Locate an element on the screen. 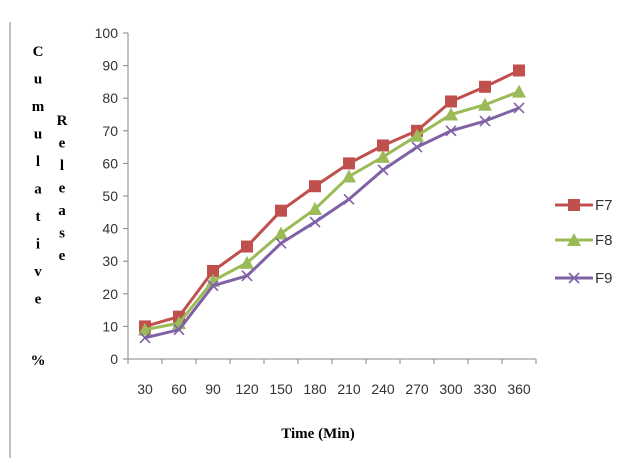 The width and height of the screenshot is (625, 466). y-axis-label-letter: v is located at coordinates (38, 272).